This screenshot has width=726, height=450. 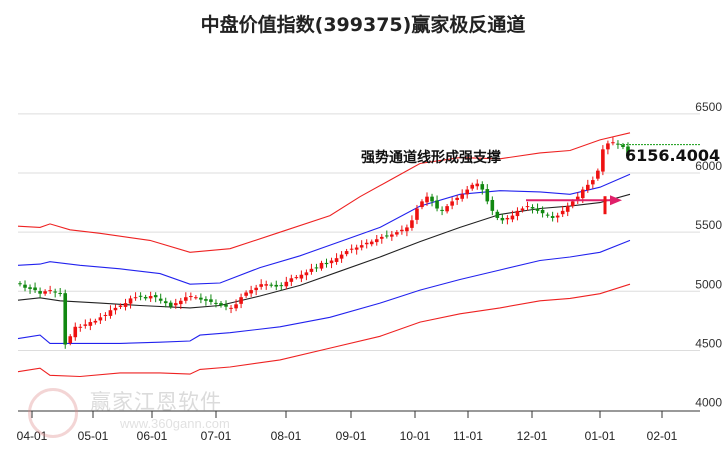 What do you see at coordinates (708, 403) in the screenshot?
I see `y-tick-label: 4000` at bounding box center [708, 403].